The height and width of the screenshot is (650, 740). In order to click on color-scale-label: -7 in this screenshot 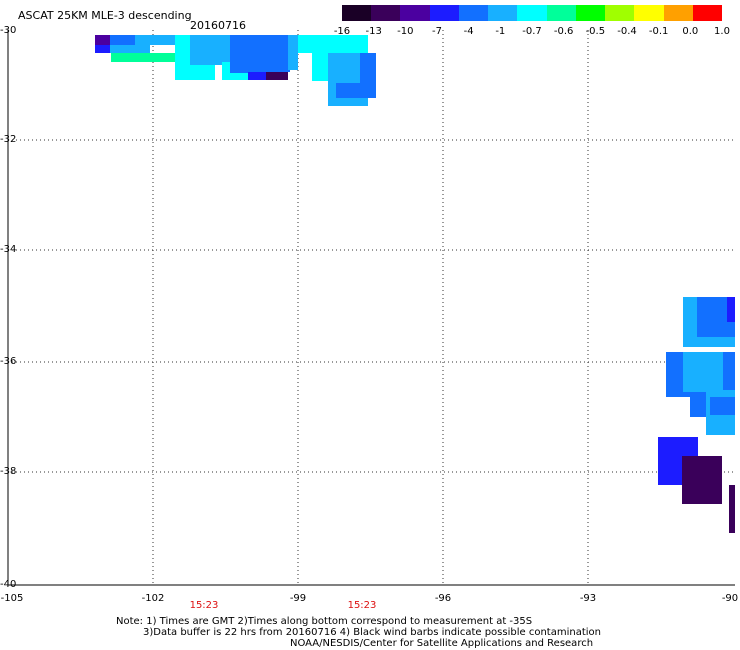, I will do `click(437, 31)`.